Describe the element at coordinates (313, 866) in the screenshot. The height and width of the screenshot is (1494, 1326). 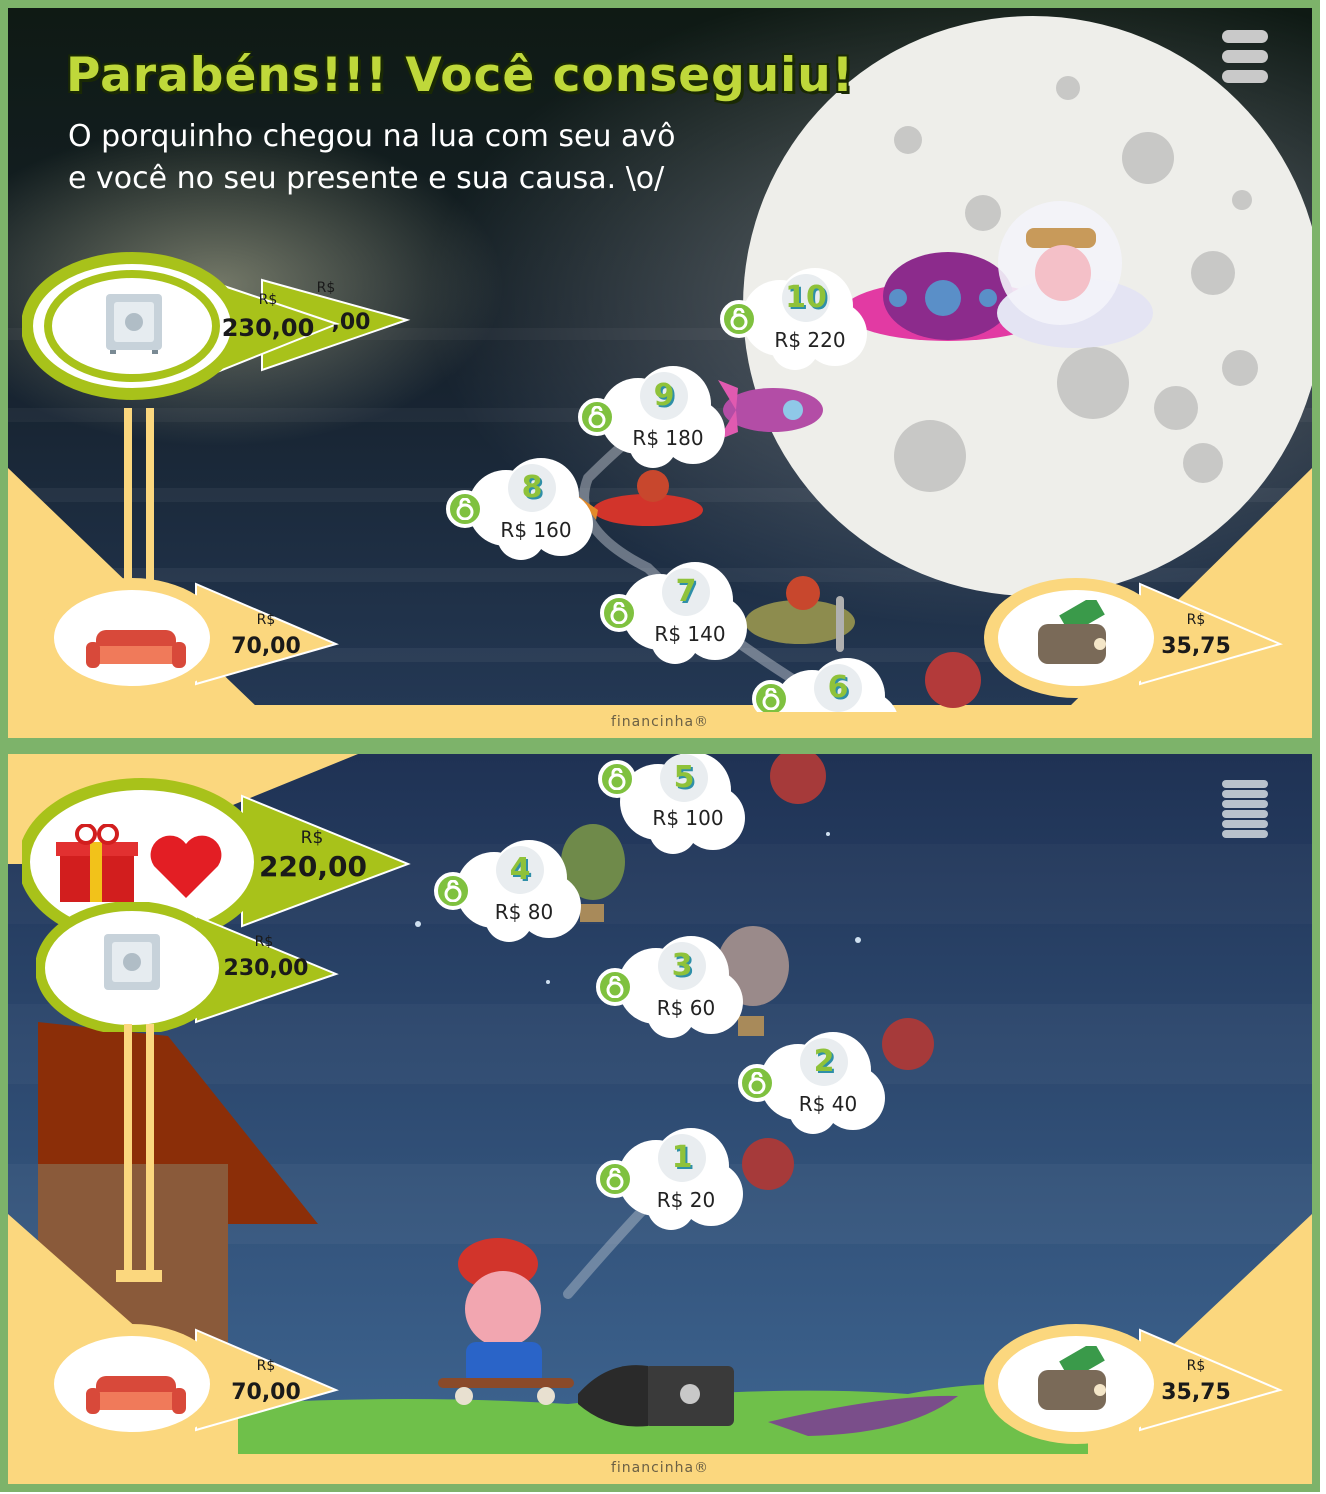
I see `gift-goal-amount: 220,00` at that location.